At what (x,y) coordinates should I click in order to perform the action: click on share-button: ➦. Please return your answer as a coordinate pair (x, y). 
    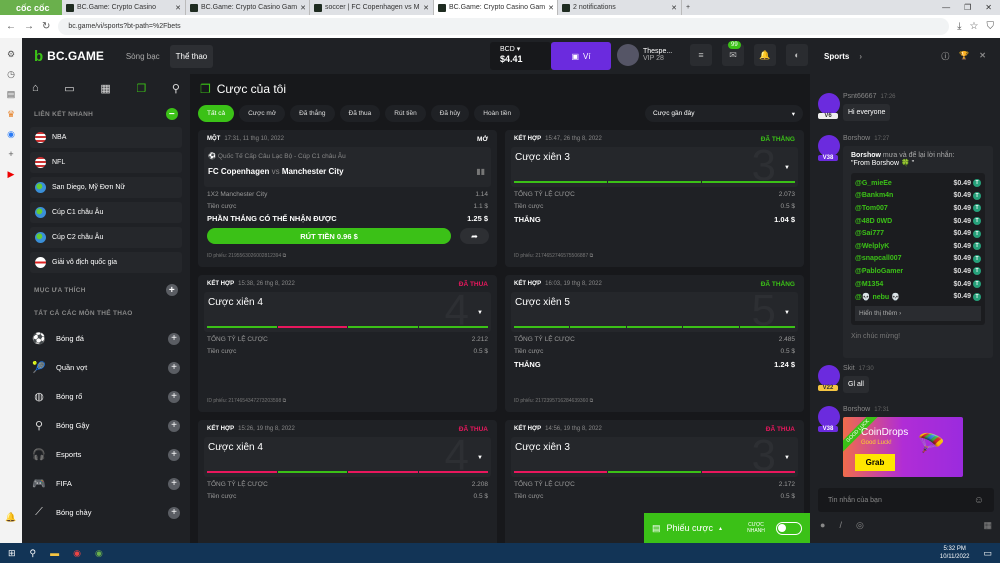
    Looking at the image, I should click on (474, 236).